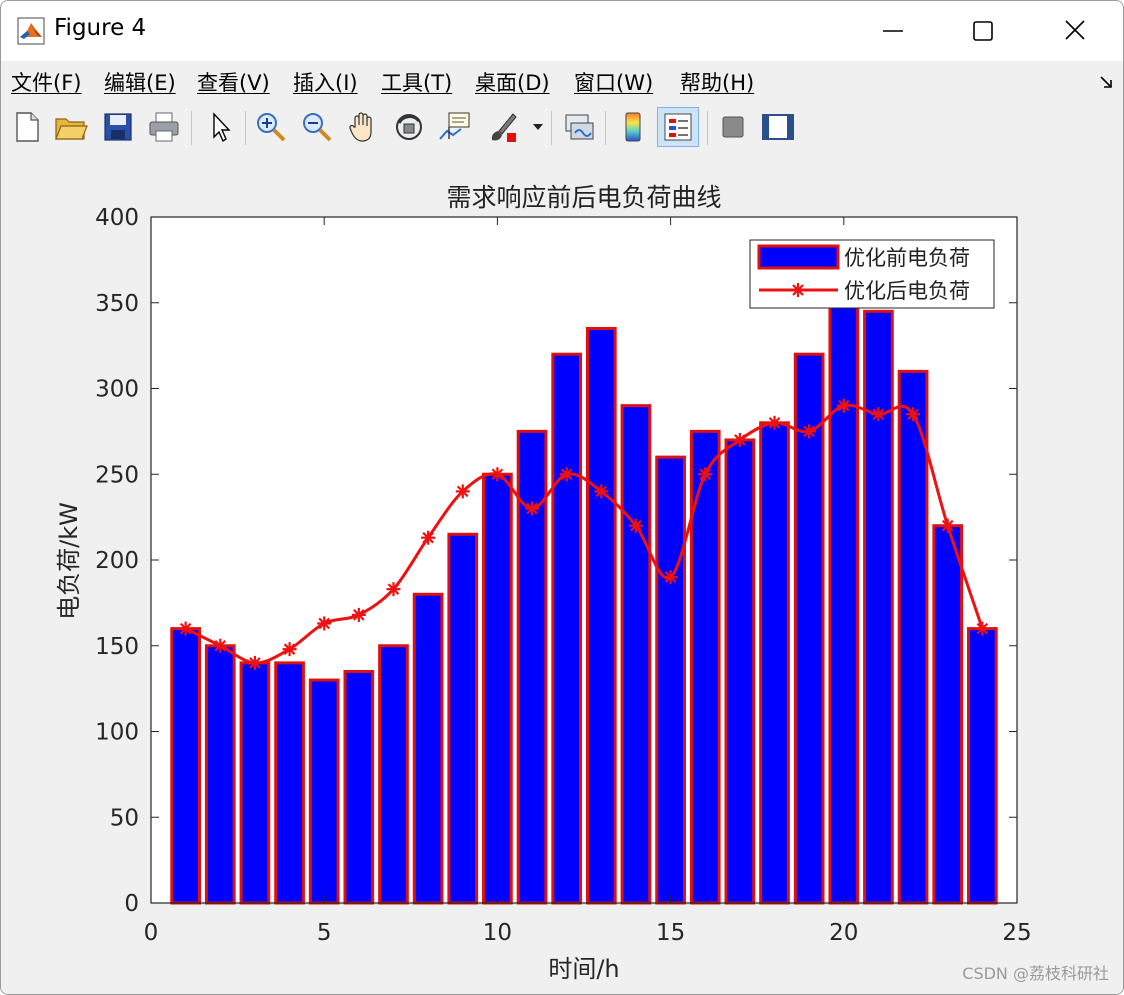 Image resolution: width=1124 pixels, height=995 pixels. Describe the element at coordinates (778, 127) in the screenshot. I see `show-plot-tools-icon` at that location.